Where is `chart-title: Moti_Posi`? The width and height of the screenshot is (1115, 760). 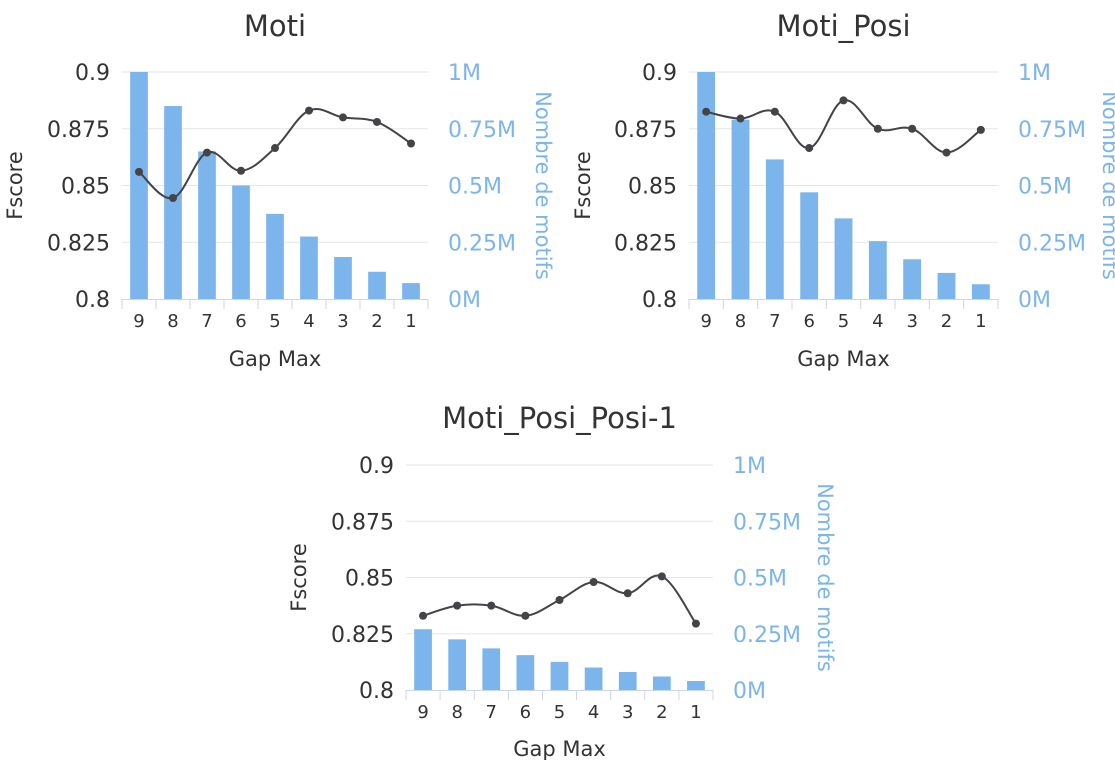
chart-title: Moti_Posi is located at coordinates (843, 26).